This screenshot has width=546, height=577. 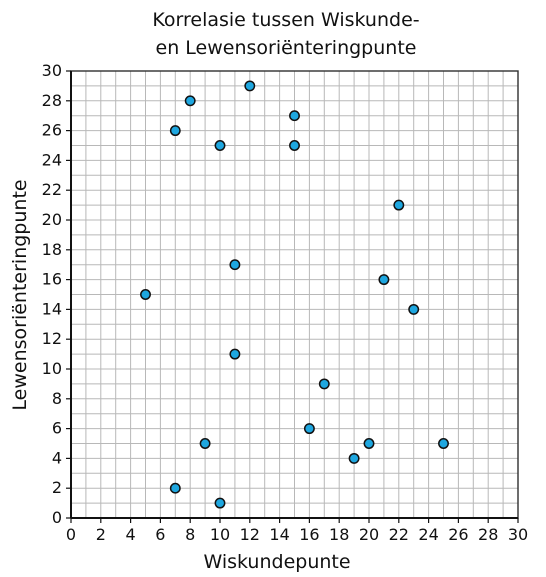 I want to click on x-tick-label: 16, so click(x=309, y=534).